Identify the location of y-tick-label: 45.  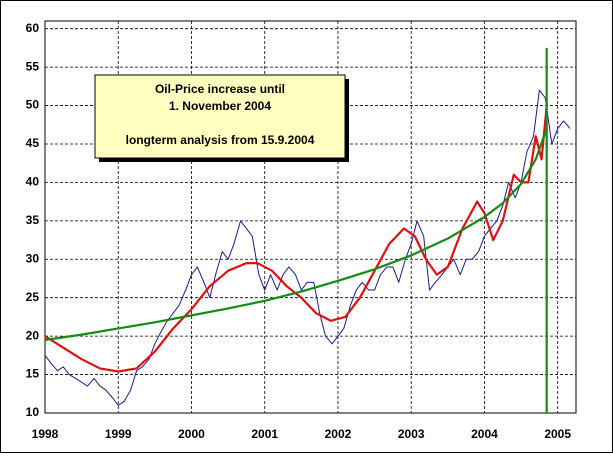
(33, 143).